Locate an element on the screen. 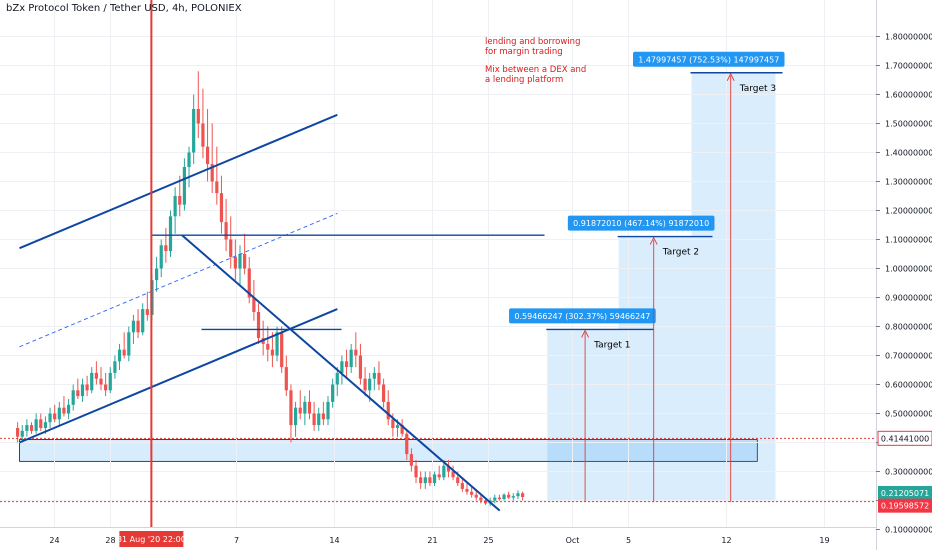  annotation-text: Mix between a DEX and is located at coordinates (535, 70).